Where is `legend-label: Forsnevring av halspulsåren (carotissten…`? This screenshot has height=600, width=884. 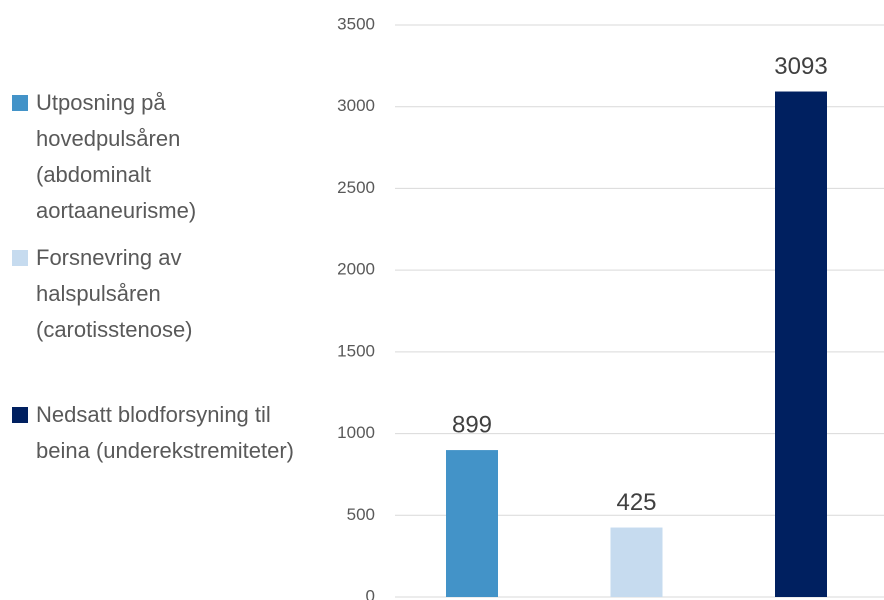
legend-label: Forsnevring av halspulsåren (carotissten… is located at coordinates (114, 293).